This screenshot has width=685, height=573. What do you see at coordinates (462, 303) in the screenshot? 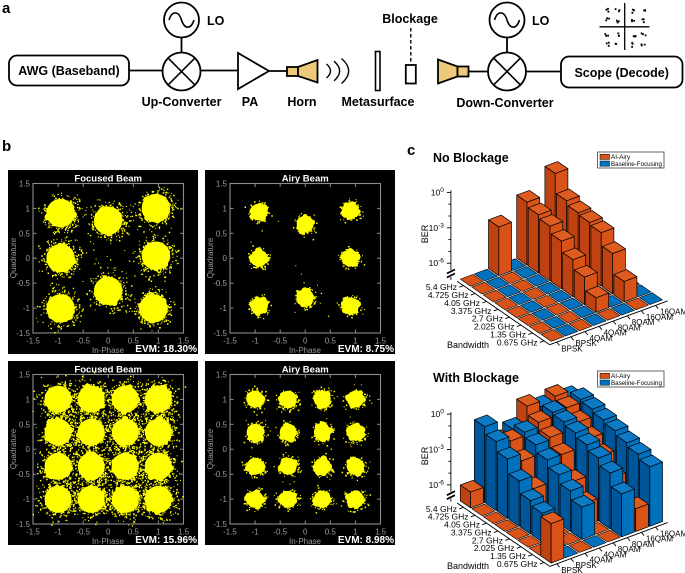
I see `svg-text: 4.05 GHz` at bounding box center [462, 303].